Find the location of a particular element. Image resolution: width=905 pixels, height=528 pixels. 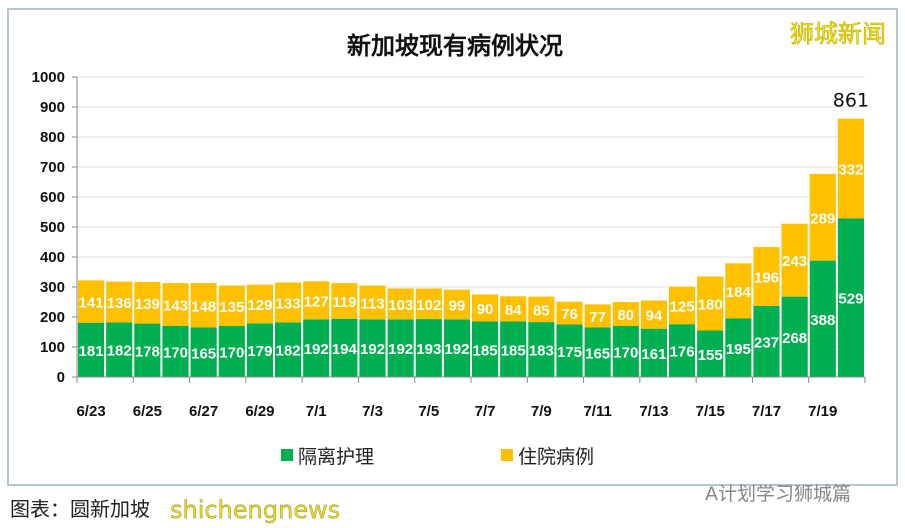

x-tick-label: 7/19 is located at coordinates (822, 411).